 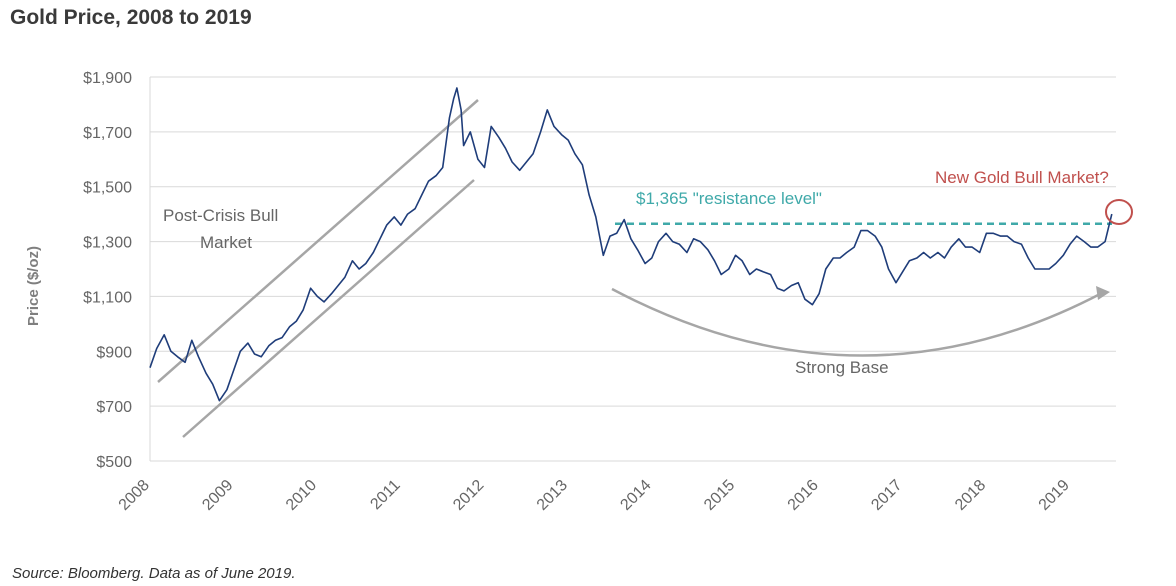 What do you see at coordinates (33, 286) in the screenshot?
I see `y-axis-label: Price ($/oz)` at bounding box center [33, 286].